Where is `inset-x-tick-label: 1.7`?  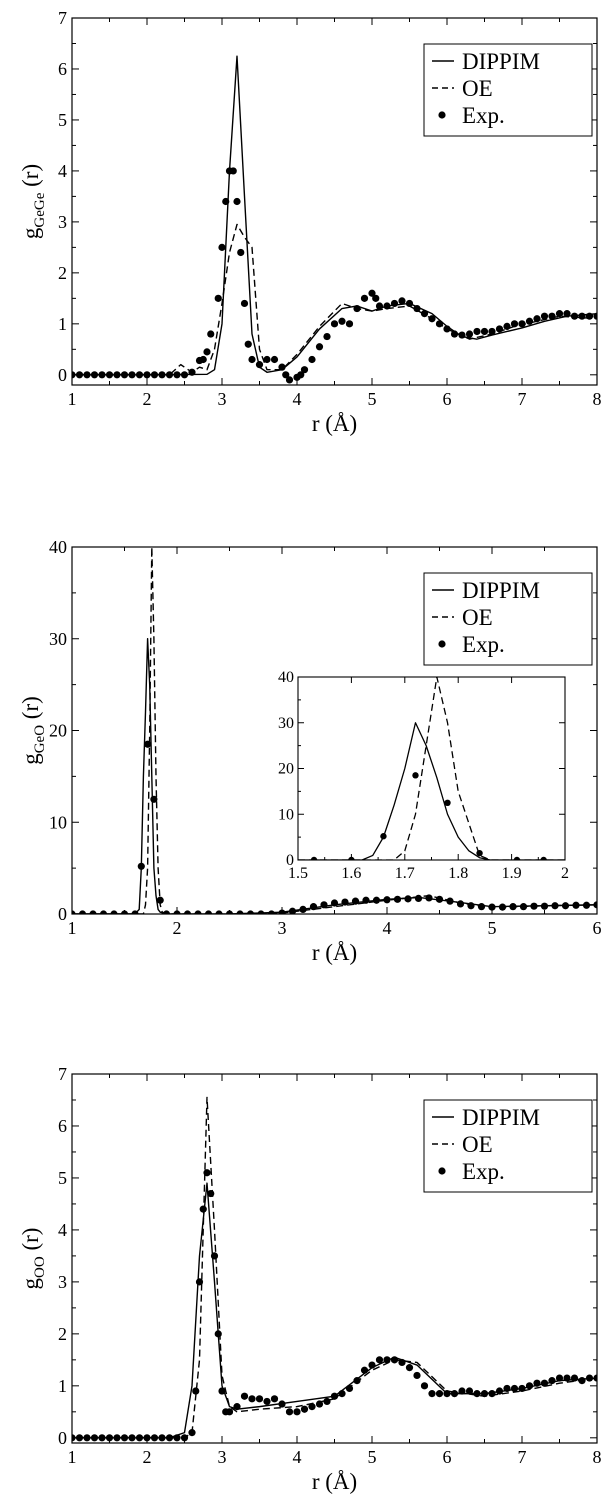 inset-x-tick-label: 1.7 is located at coordinates (405, 873).